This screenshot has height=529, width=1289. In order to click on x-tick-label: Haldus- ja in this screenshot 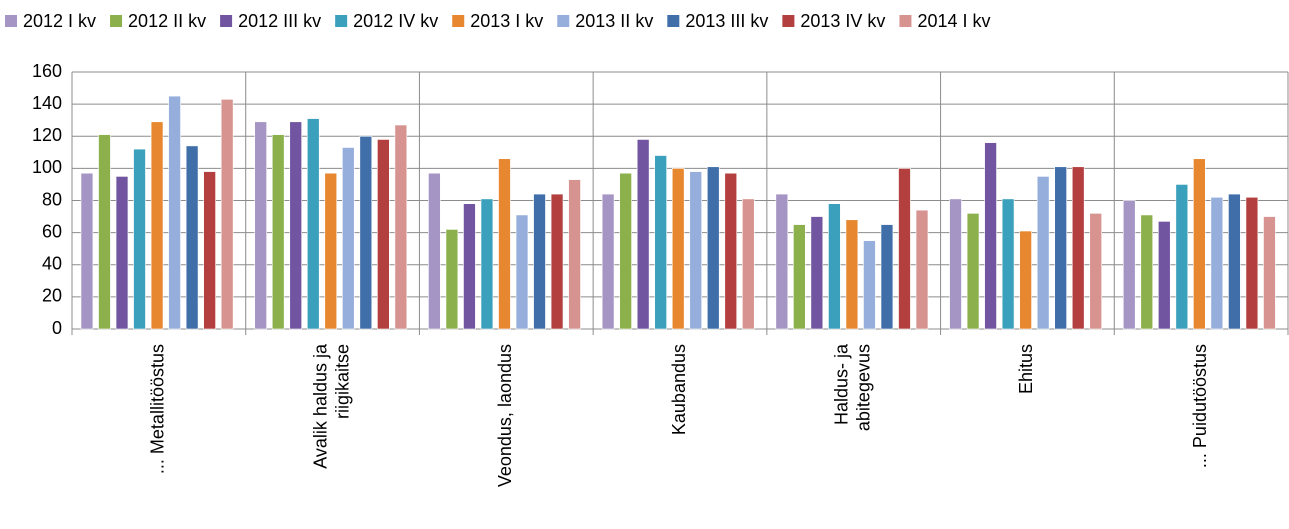, I will do `click(841, 384)`.